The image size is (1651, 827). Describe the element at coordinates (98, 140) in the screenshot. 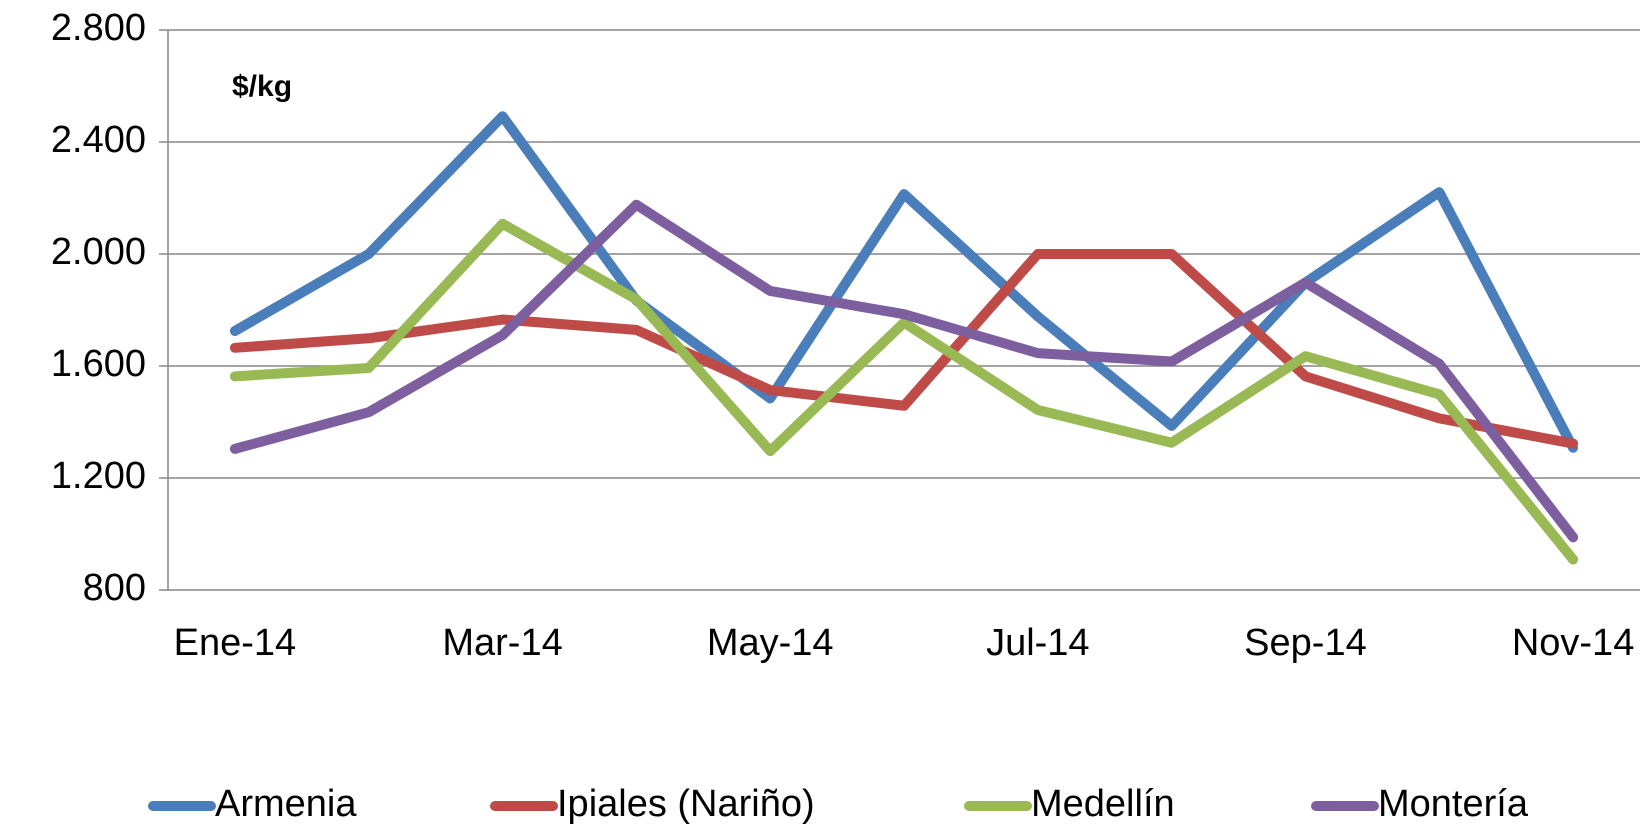

I see `y-tick-label: 2.400` at that location.